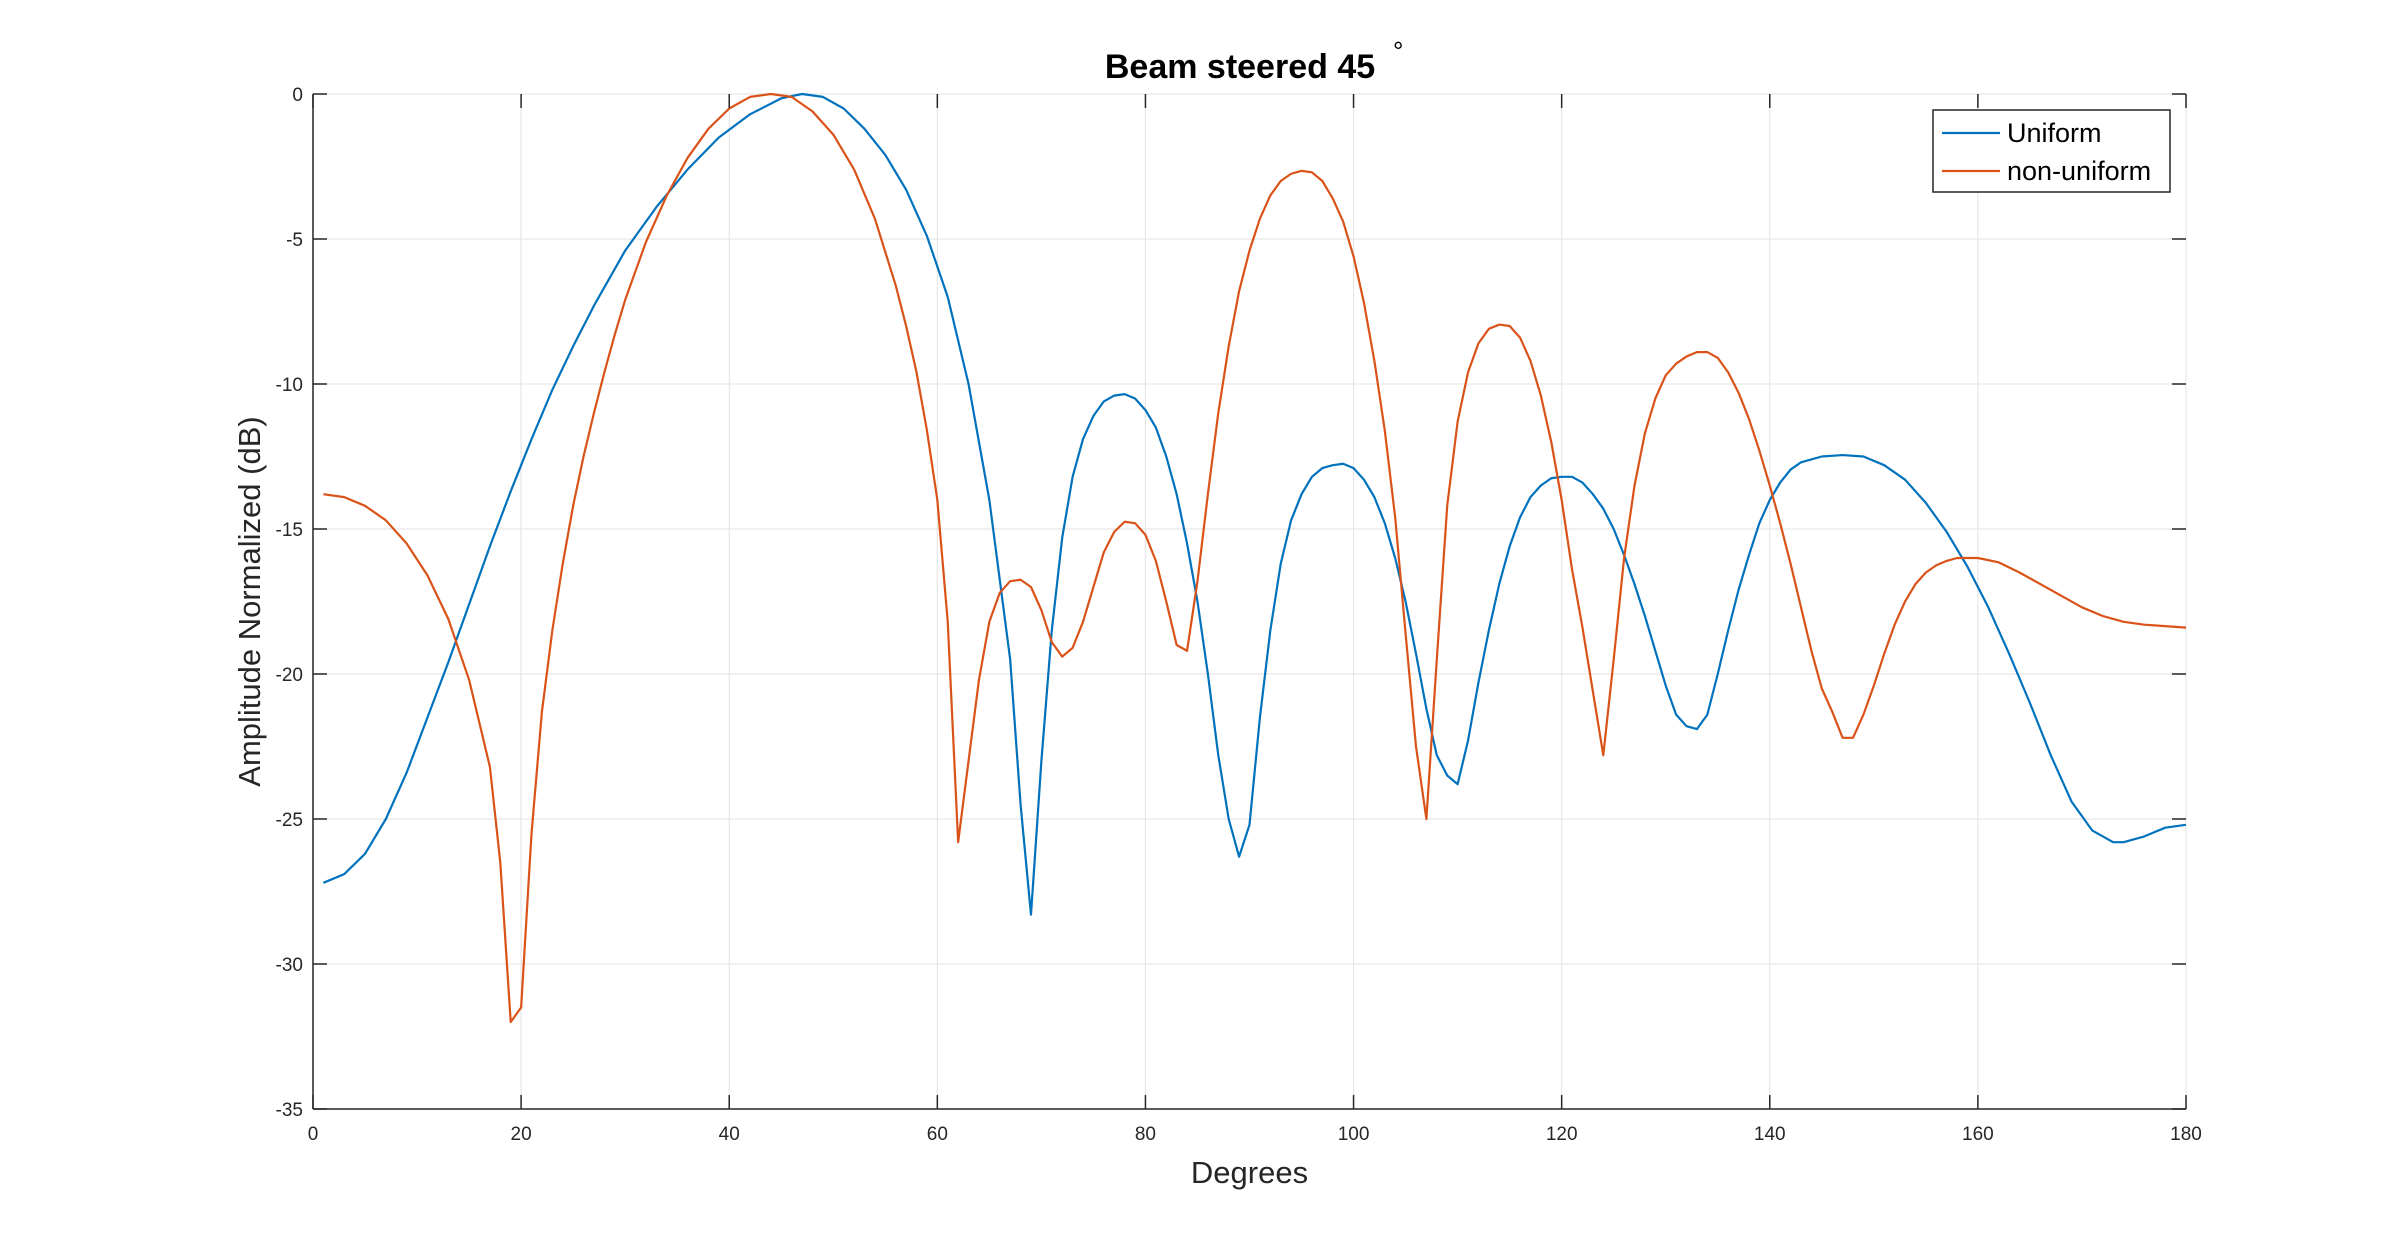  I want to click on legend-label-non-uniform: non-uniform, so click(2079, 171).